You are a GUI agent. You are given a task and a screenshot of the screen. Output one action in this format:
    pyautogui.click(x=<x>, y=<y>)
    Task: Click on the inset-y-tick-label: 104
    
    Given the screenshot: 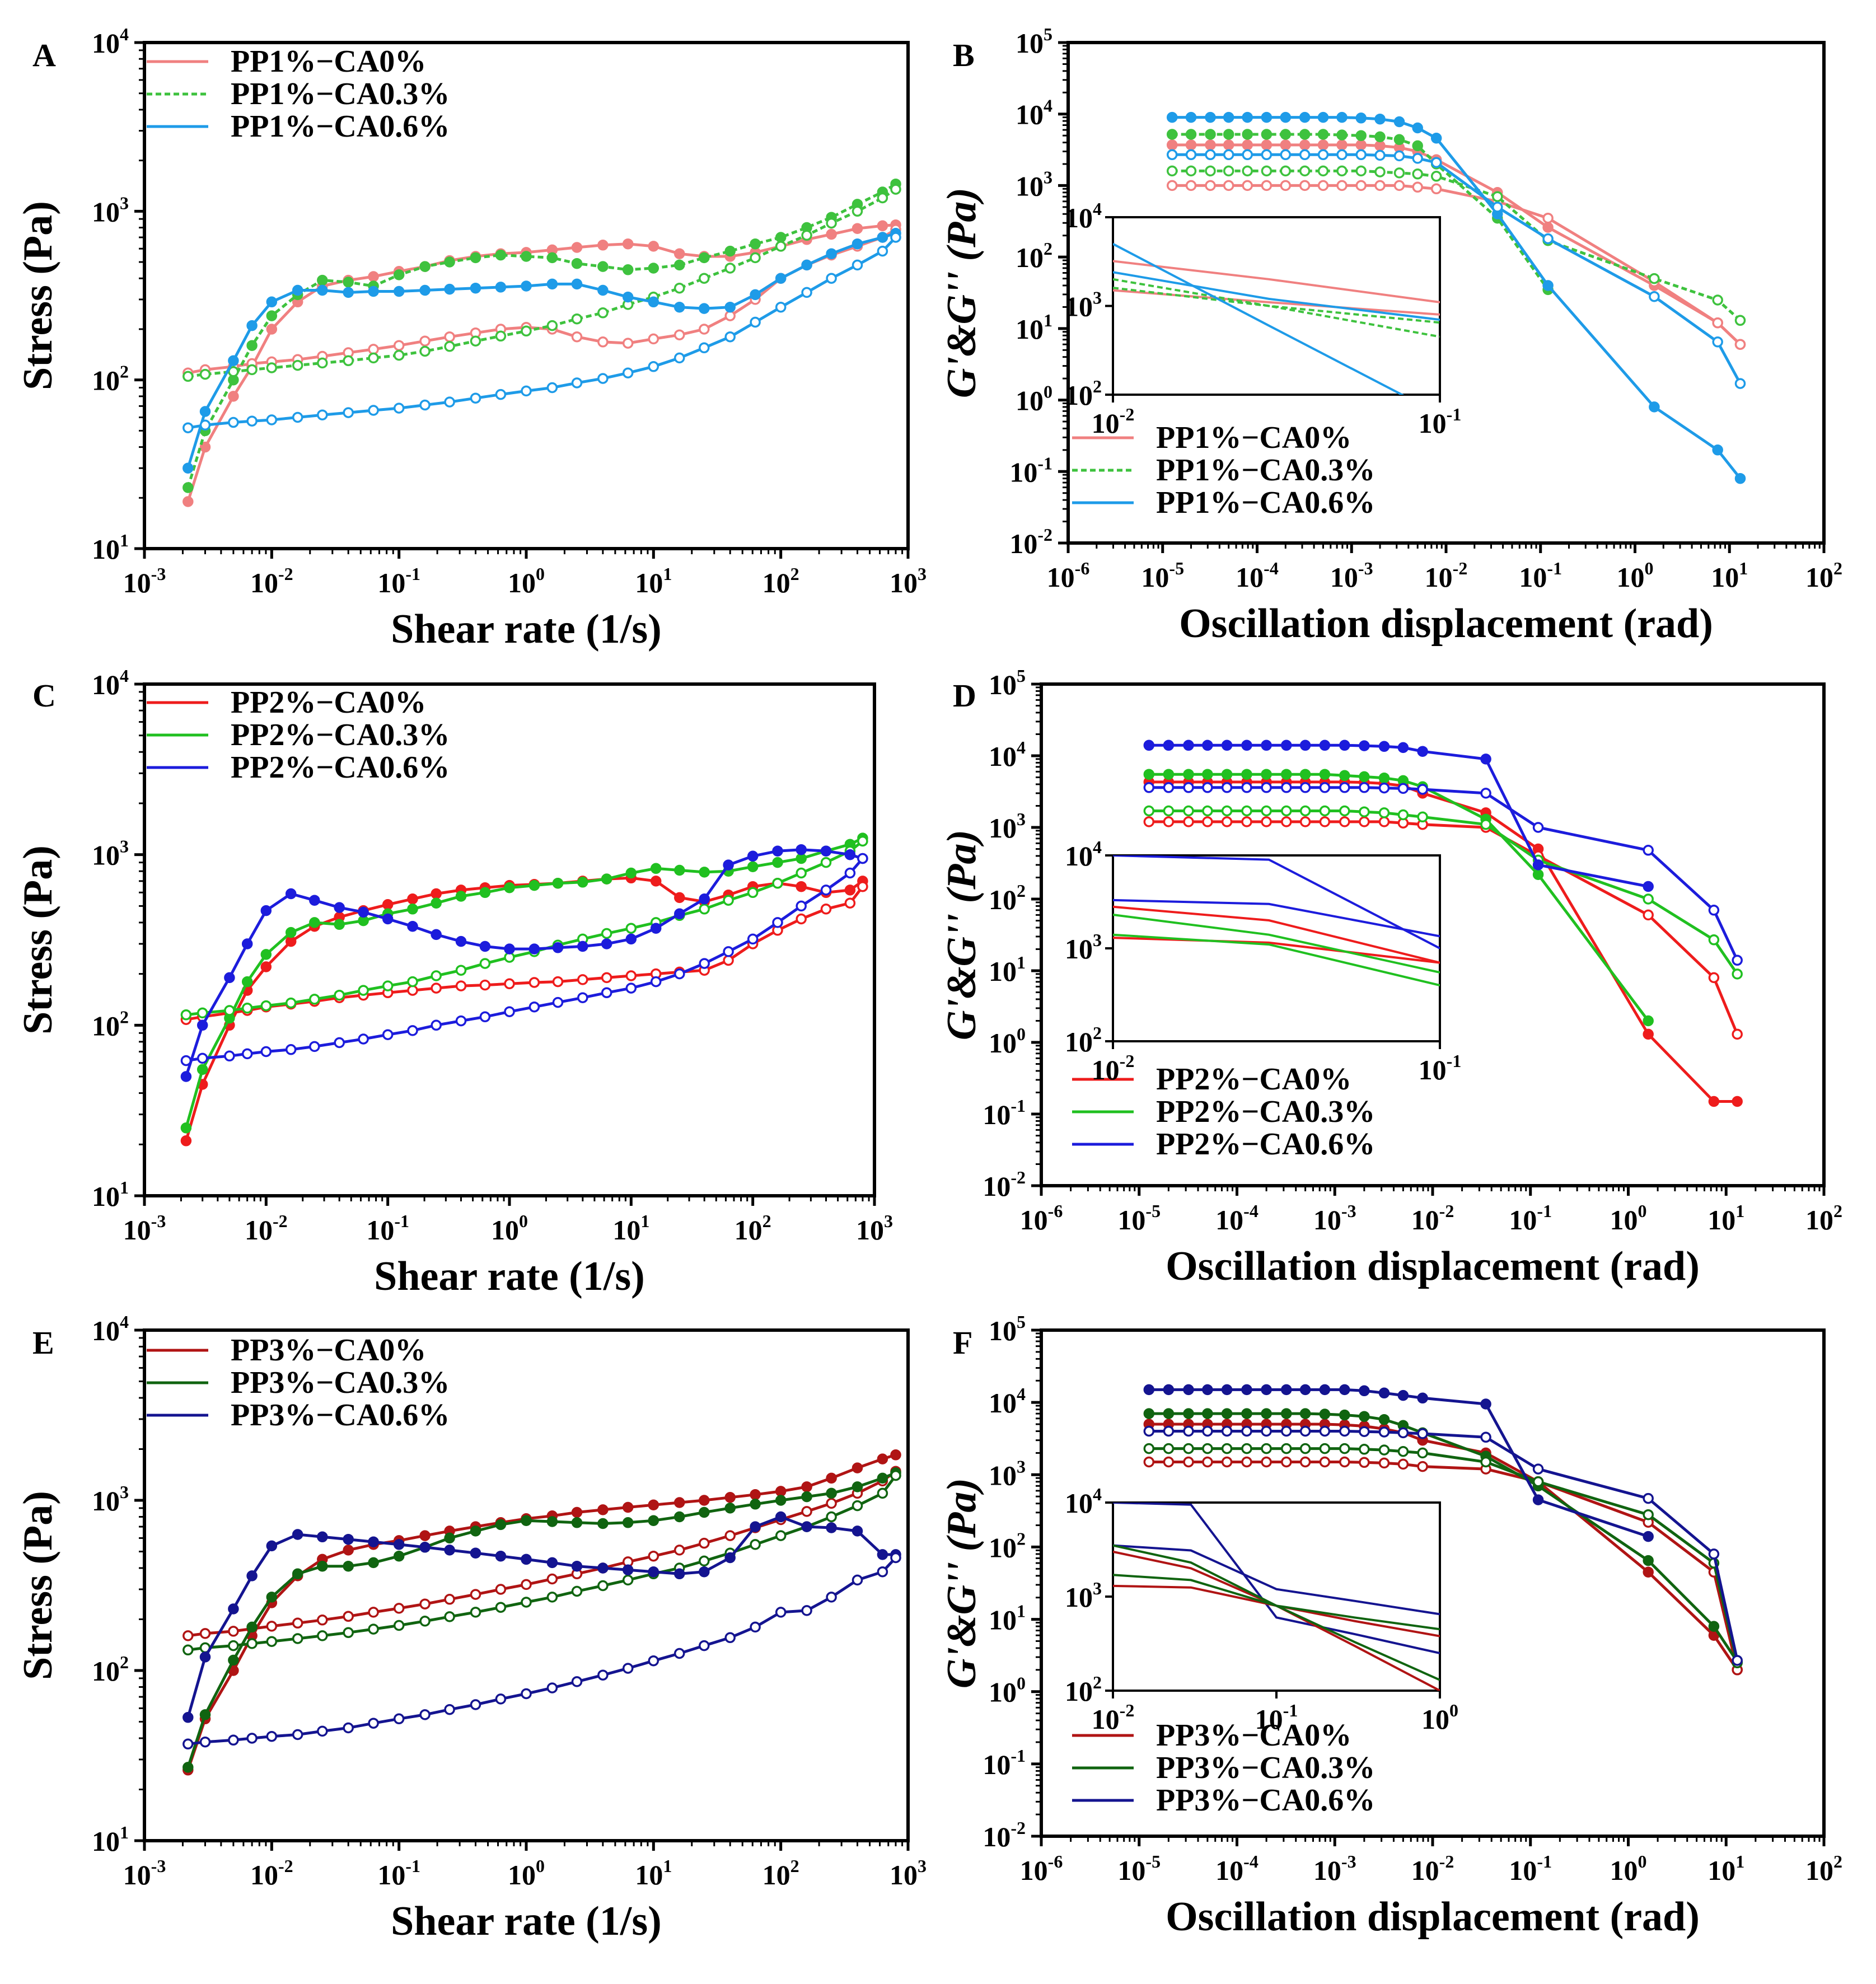 What is the action you would take?
    pyautogui.click(x=1083, y=216)
    